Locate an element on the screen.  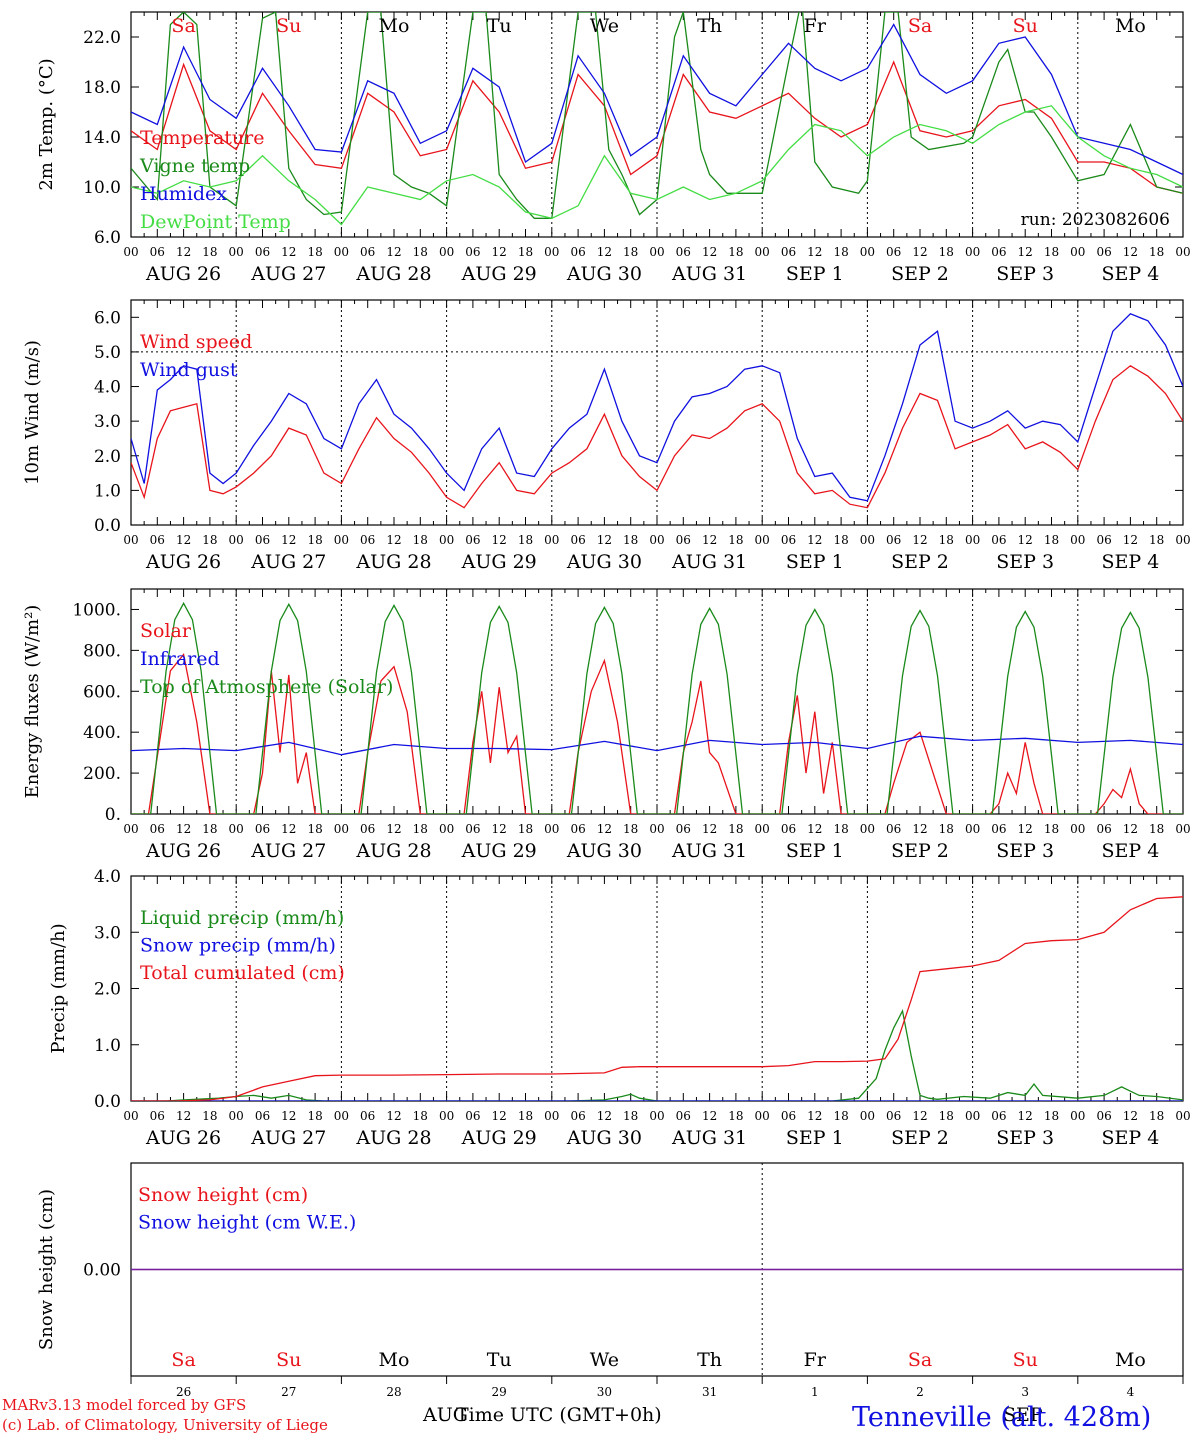
date-label: AUG 27 is located at coordinates (288, 562).